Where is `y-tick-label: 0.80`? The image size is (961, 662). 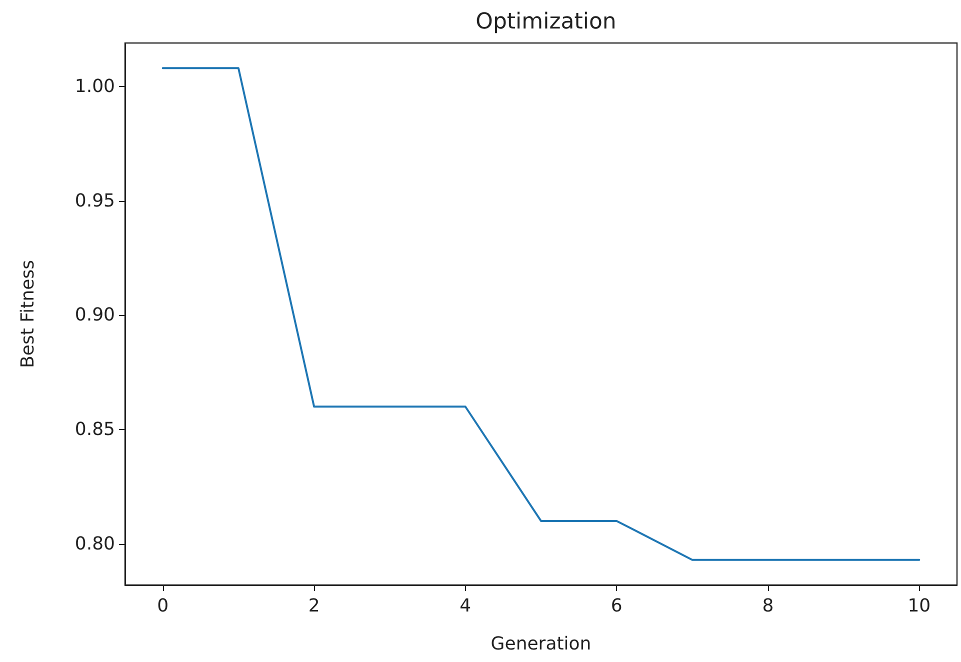 y-tick-label: 0.80 is located at coordinates (94, 543).